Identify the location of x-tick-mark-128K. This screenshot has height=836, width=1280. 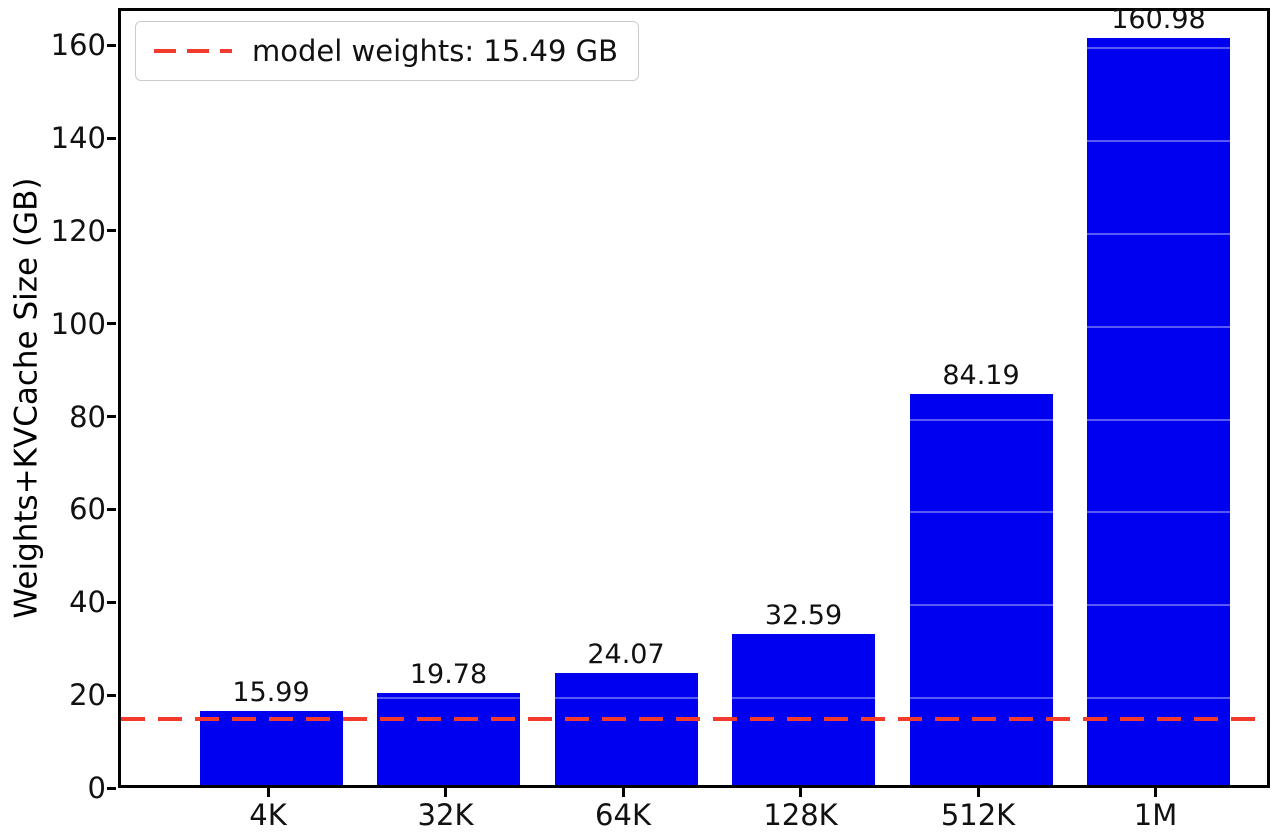
(800, 792).